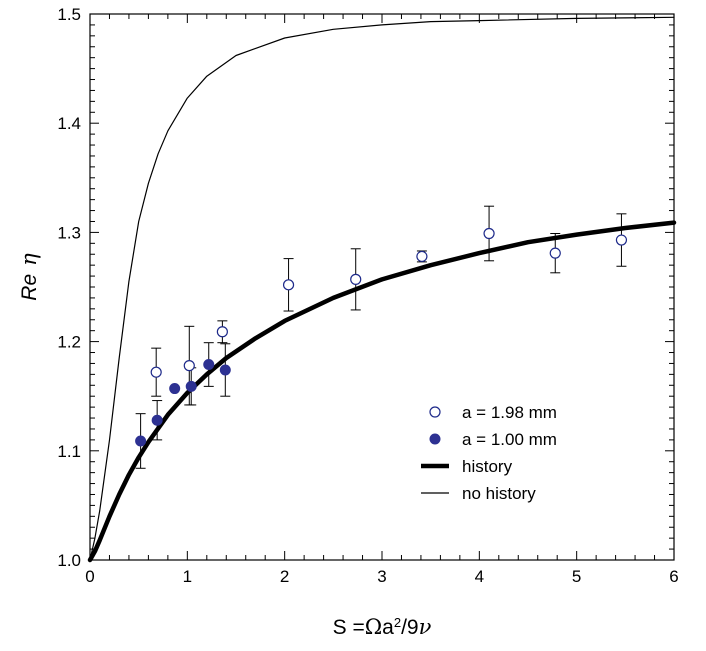 This screenshot has height=651, width=706. What do you see at coordinates (509, 412) in the screenshot?
I see `legend-label: a = 1.98 mm` at bounding box center [509, 412].